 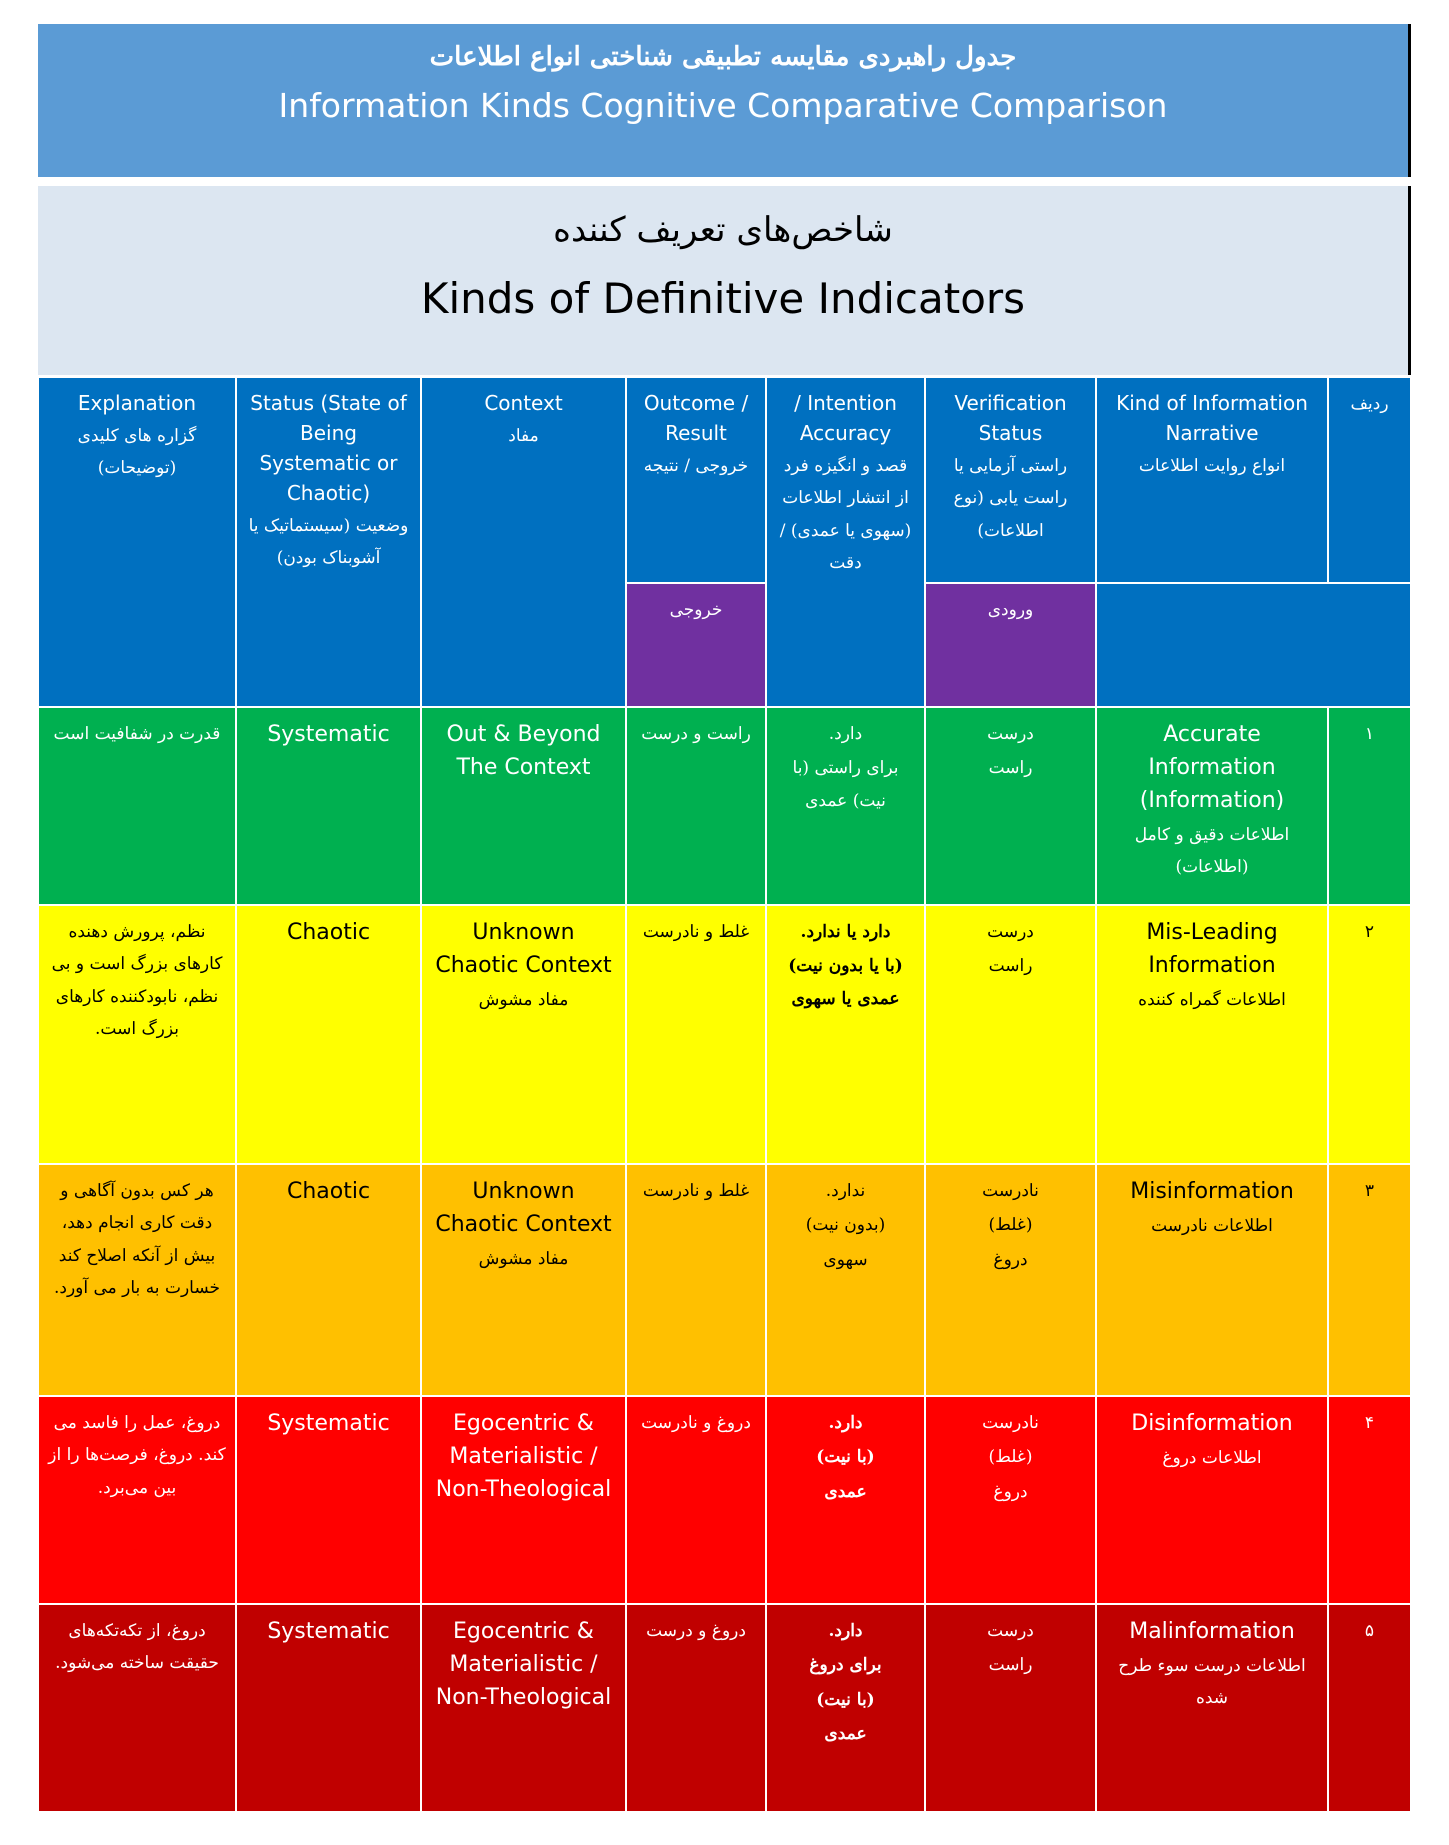 What do you see at coordinates (1010, 645) in the screenshot?
I see `header-sub-cell: ورودی` at bounding box center [1010, 645].